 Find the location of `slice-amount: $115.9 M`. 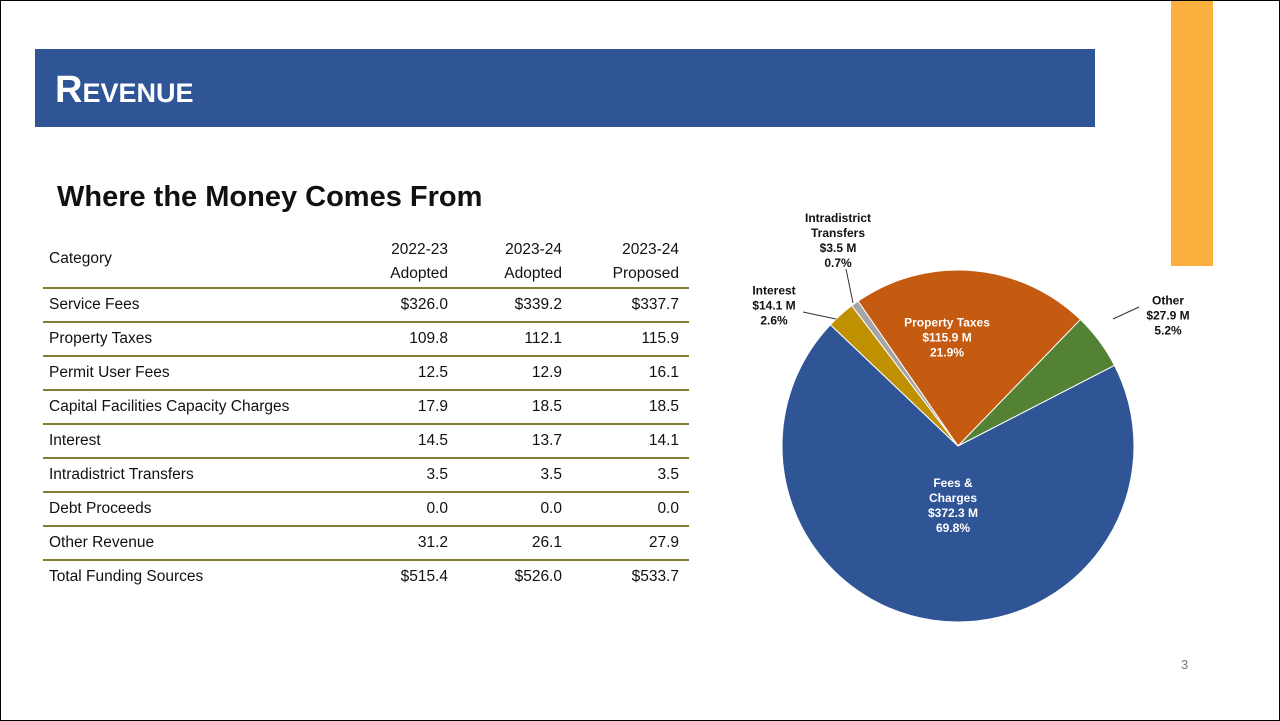

slice-amount: $115.9 M is located at coordinates (947, 337).